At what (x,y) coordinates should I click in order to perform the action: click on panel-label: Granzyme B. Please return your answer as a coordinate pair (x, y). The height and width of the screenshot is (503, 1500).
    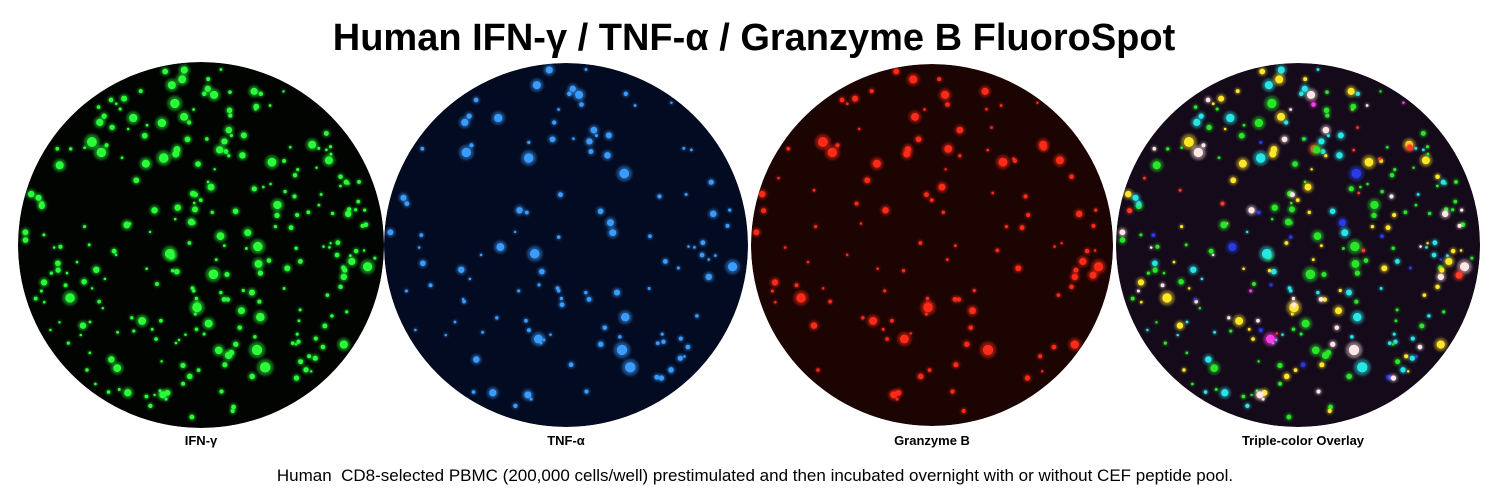
    Looking at the image, I should click on (932, 440).